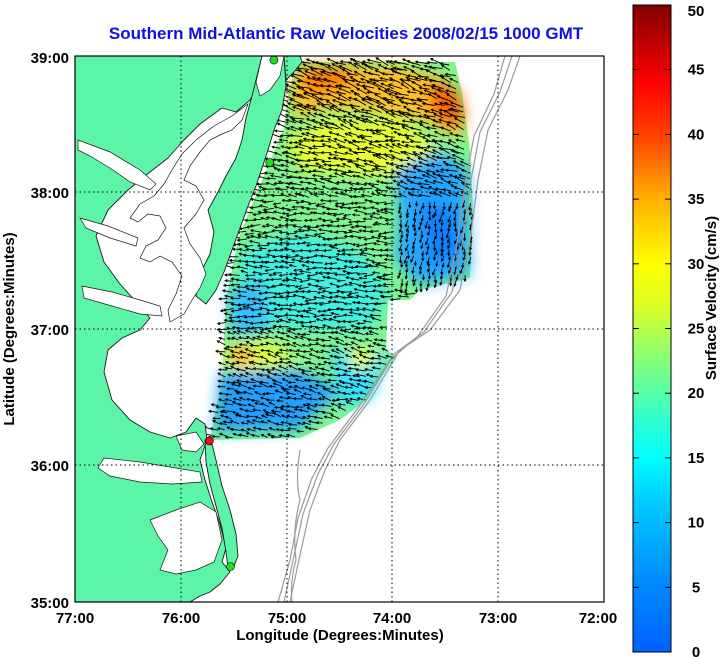  What do you see at coordinates (295, 525) in the screenshot?
I see `contour-south-loop` at bounding box center [295, 525].